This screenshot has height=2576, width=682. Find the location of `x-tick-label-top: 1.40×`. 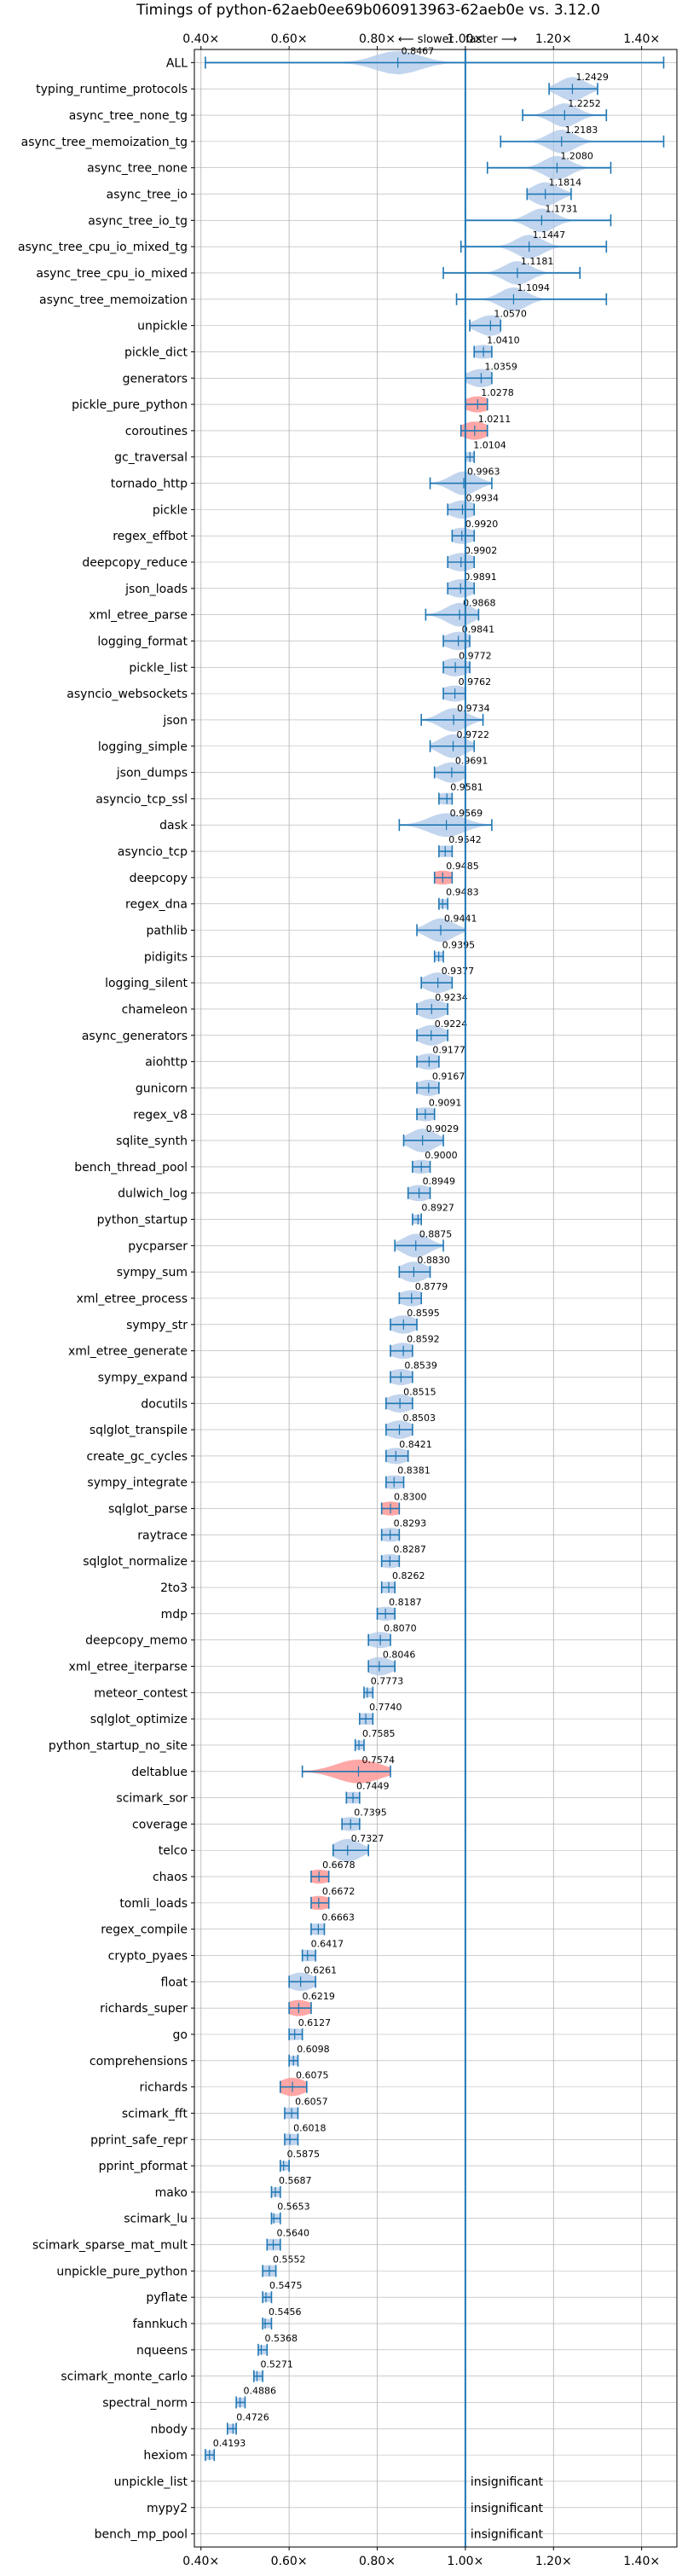

x-tick-label-top: 1.40× is located at coordinates (641, 39).